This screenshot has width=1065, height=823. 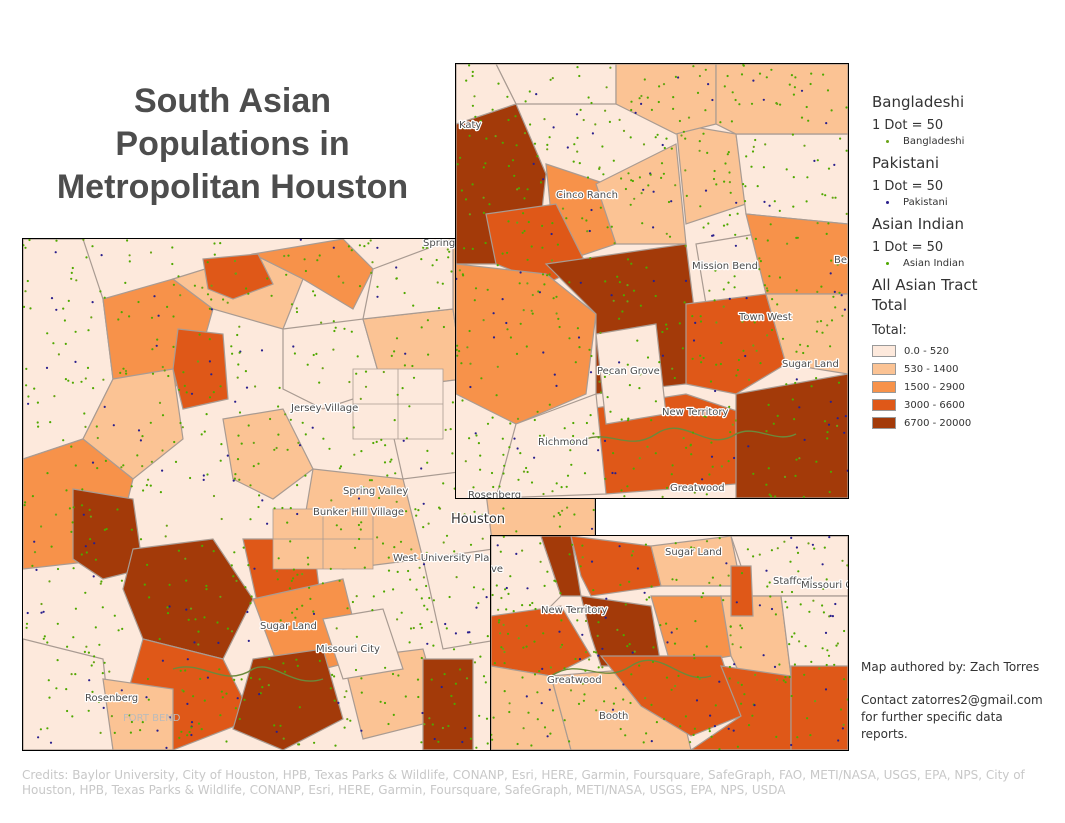 What do you see at coordinates (152, 718) in the screenshot?
I see `label-fort-bend: FORT BEND` at bounding box center [152, 718].